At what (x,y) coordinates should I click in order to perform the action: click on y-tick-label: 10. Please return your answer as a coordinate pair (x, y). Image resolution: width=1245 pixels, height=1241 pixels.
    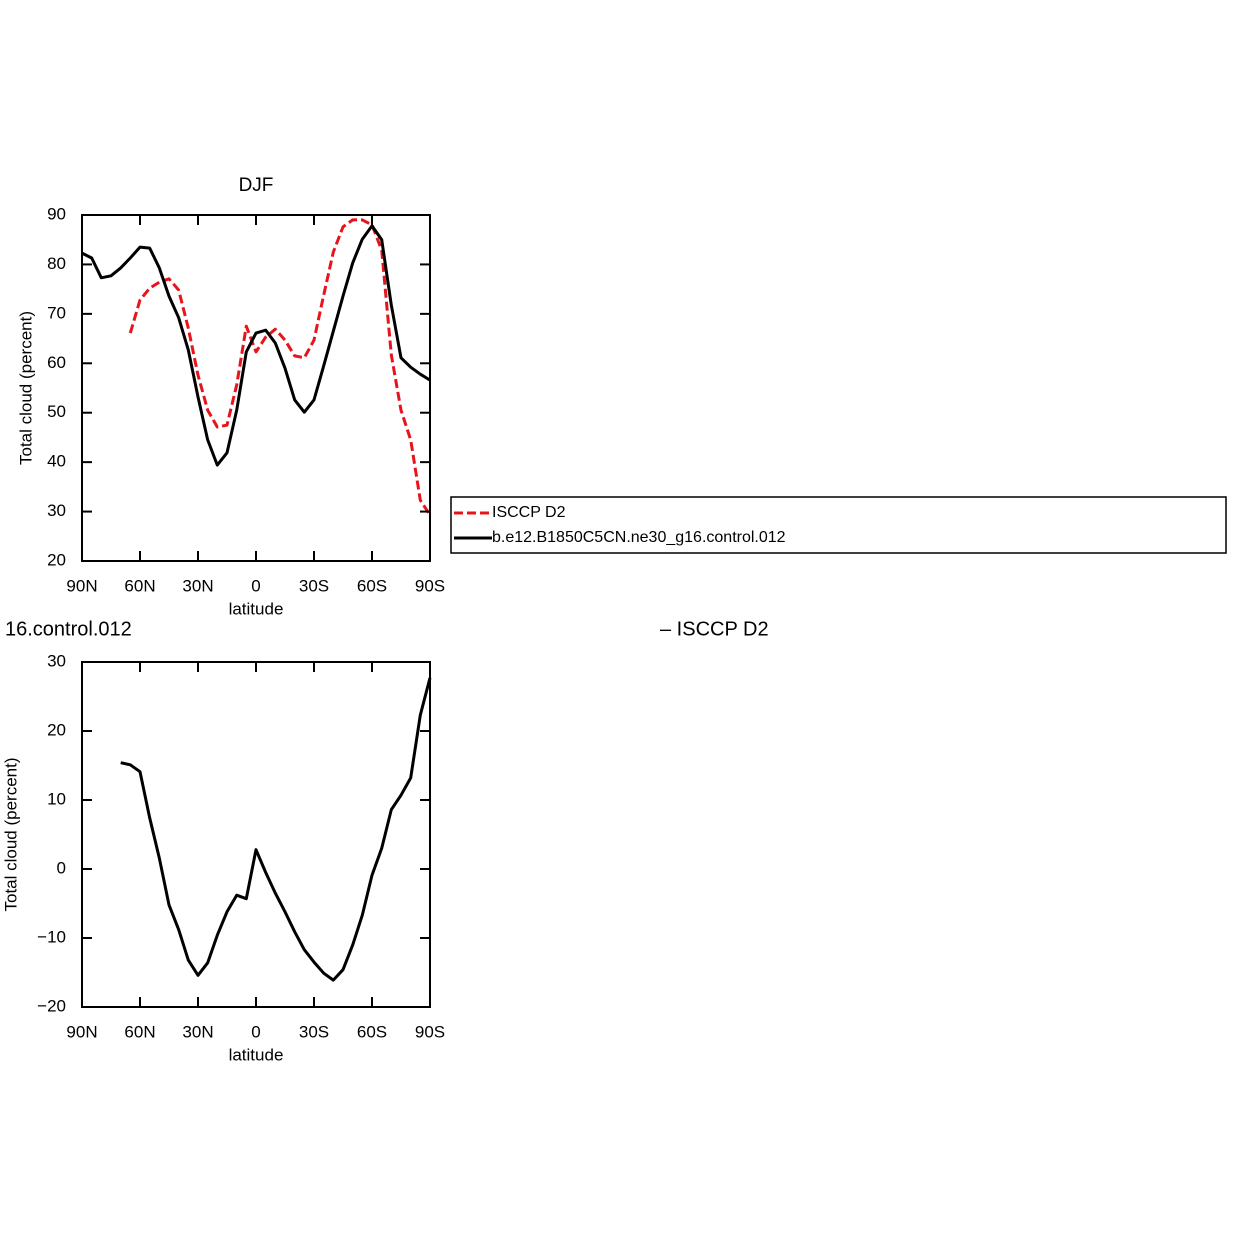
    Looking at the image, I should click on (56, 798).